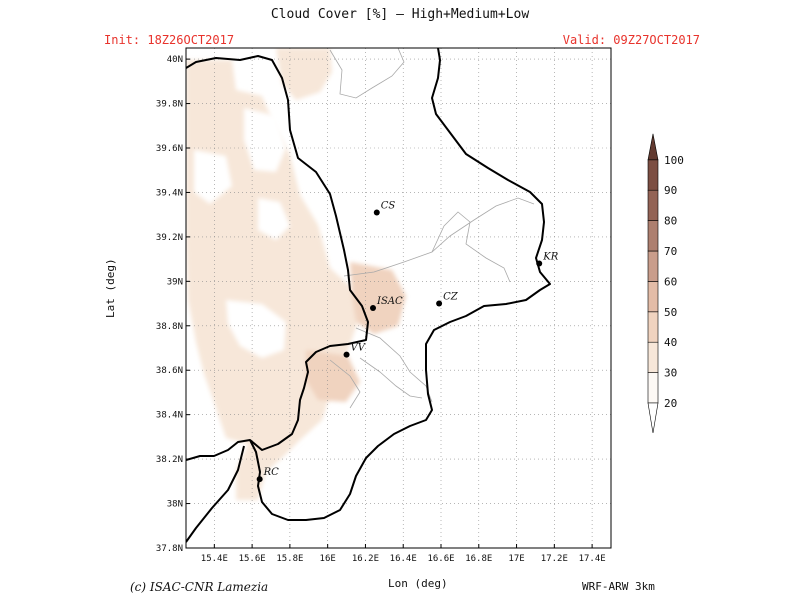  What do you see at coordinates (175, 505) in the screenshot?
I see `y-tick-label: 38N` at bounding box center [175, 505].